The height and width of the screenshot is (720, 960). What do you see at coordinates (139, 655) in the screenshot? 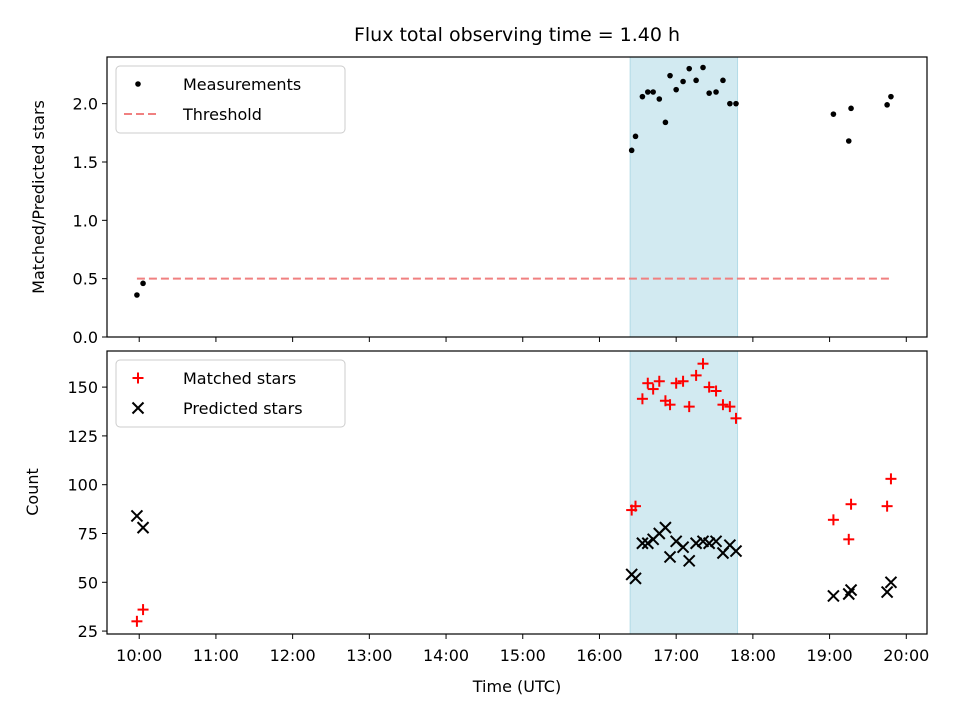
I see `x-tick-label: 10:00` at bounding box center [139, 655].